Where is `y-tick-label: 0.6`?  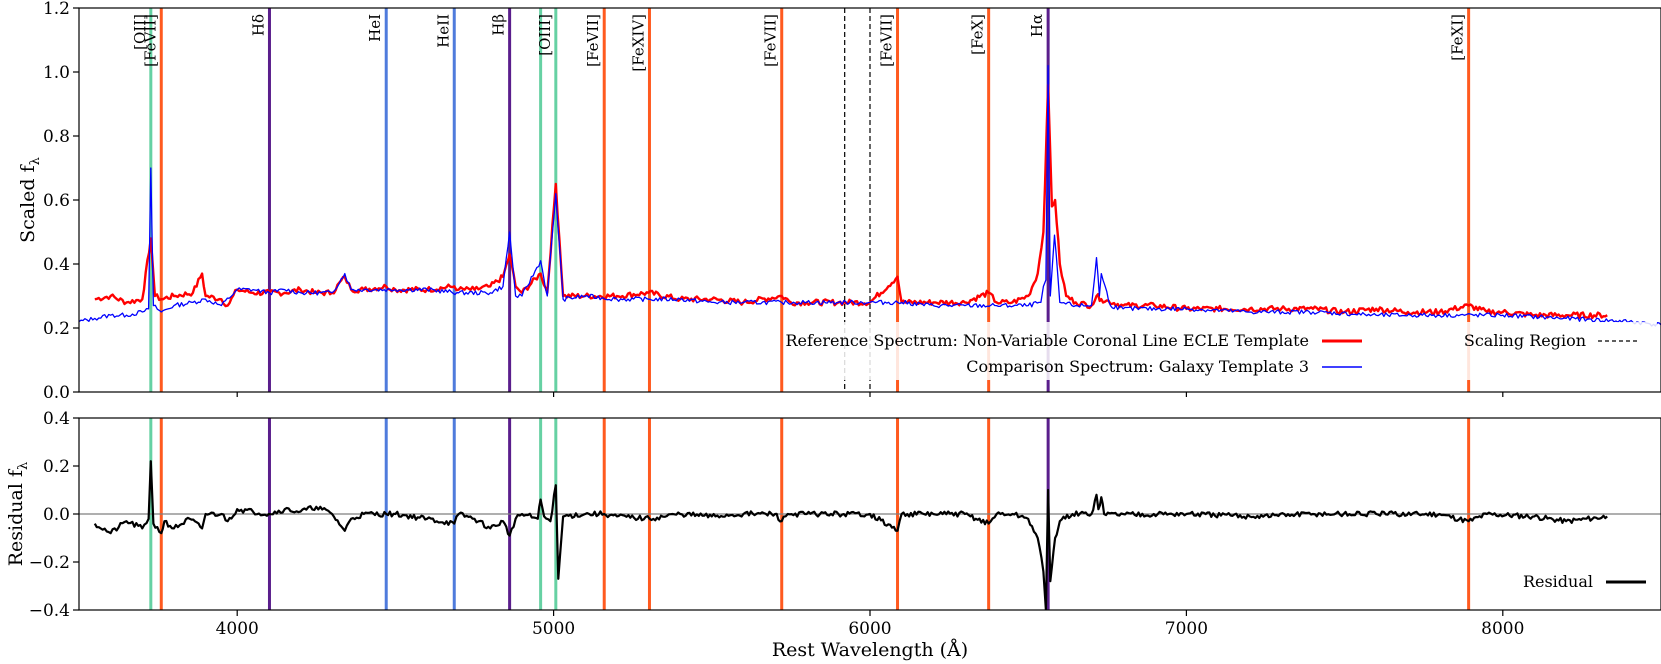 y-tick-label: 0.6 is located at coordinates (56, 201).